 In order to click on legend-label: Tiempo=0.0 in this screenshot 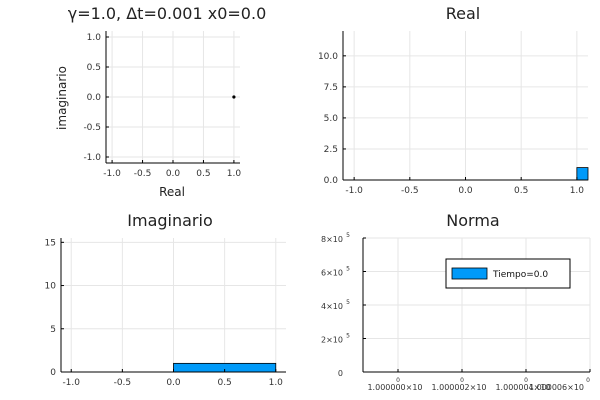, I will do `click(520, 275)`.